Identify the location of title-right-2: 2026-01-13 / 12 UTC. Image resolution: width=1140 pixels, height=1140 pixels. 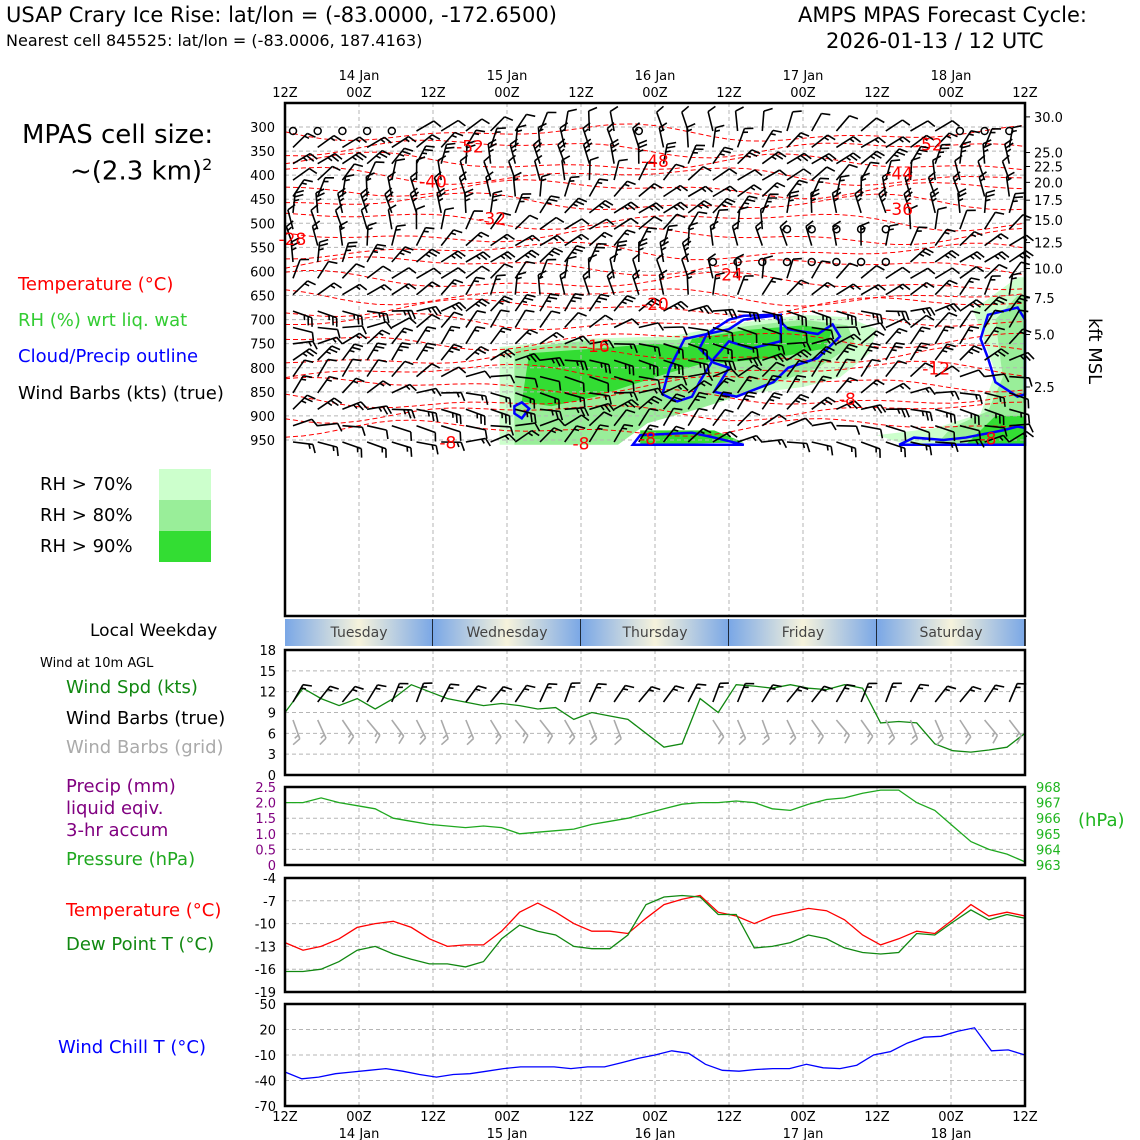
(935, 41).